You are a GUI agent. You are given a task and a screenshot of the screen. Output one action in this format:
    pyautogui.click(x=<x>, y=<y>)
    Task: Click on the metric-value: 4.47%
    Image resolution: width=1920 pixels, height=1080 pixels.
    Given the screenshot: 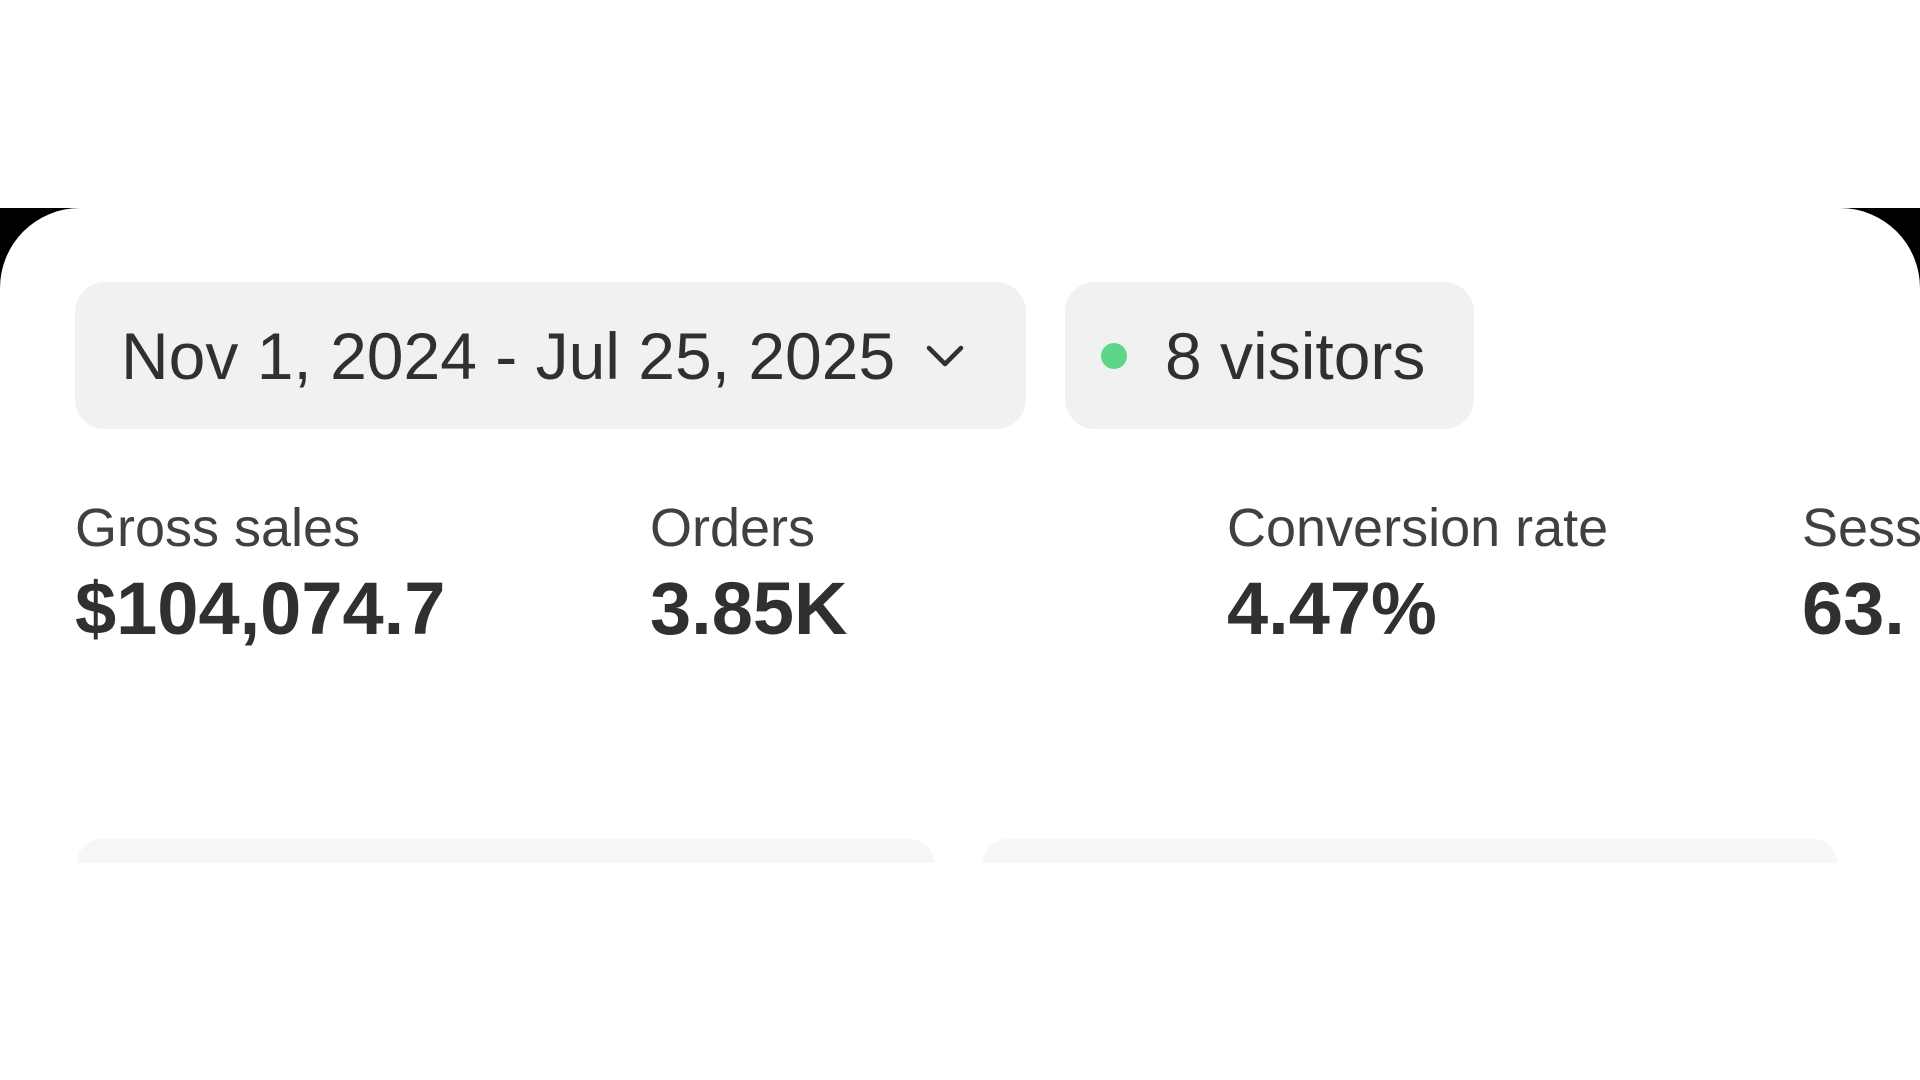 What is the action you would take?
    pyautogui.click(x=1332, y=608)
    